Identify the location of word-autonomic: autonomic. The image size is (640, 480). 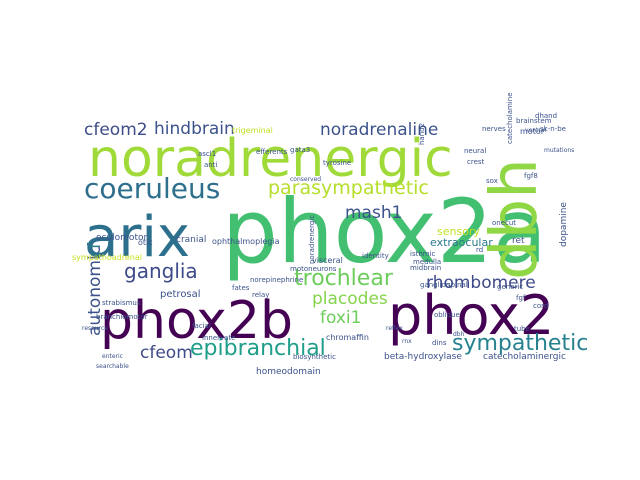
(95, 291).